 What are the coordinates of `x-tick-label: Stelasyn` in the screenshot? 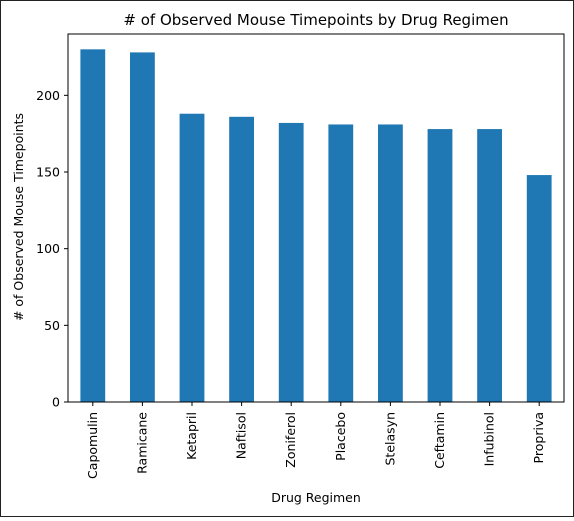 It's located at (389, 439).